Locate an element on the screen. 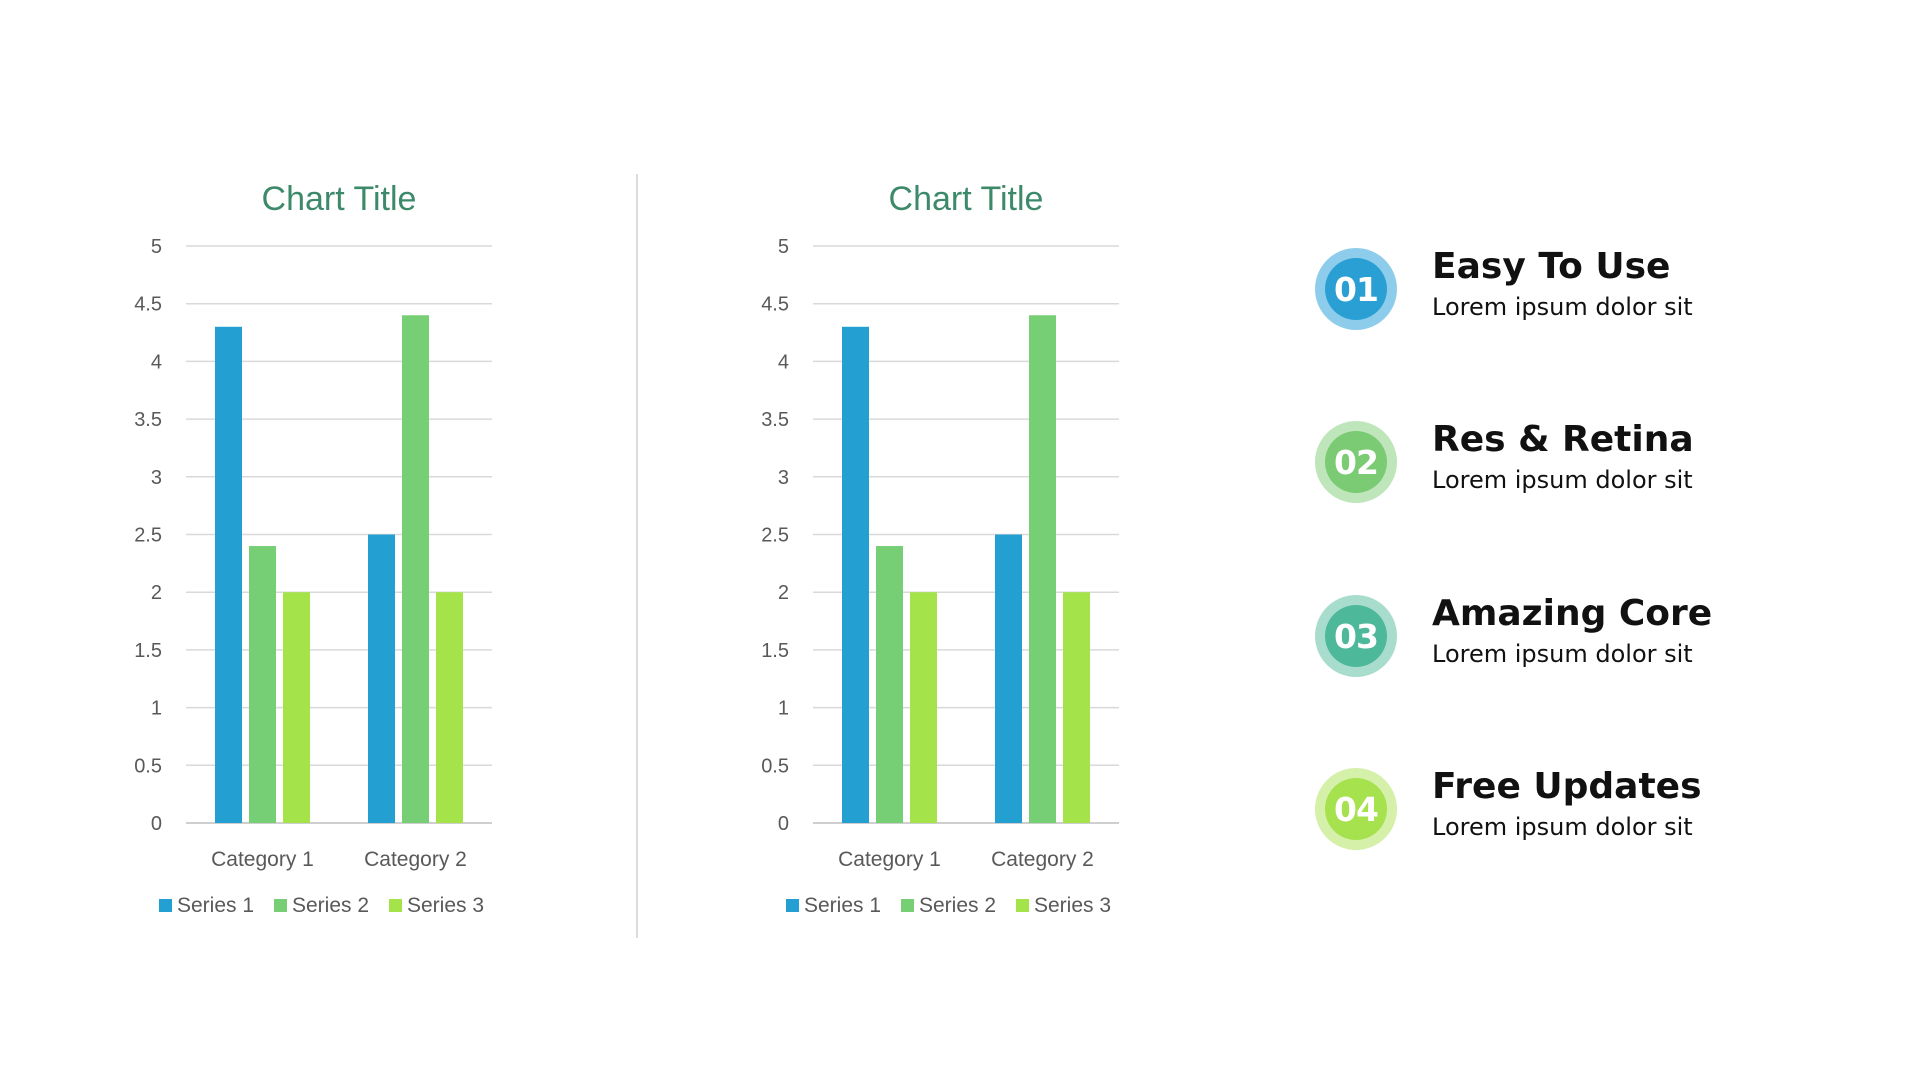 This screenshot has width=1920, height=1080. chart-2-legend-label-3: Series 3 is located at coordinates (1072, 905).